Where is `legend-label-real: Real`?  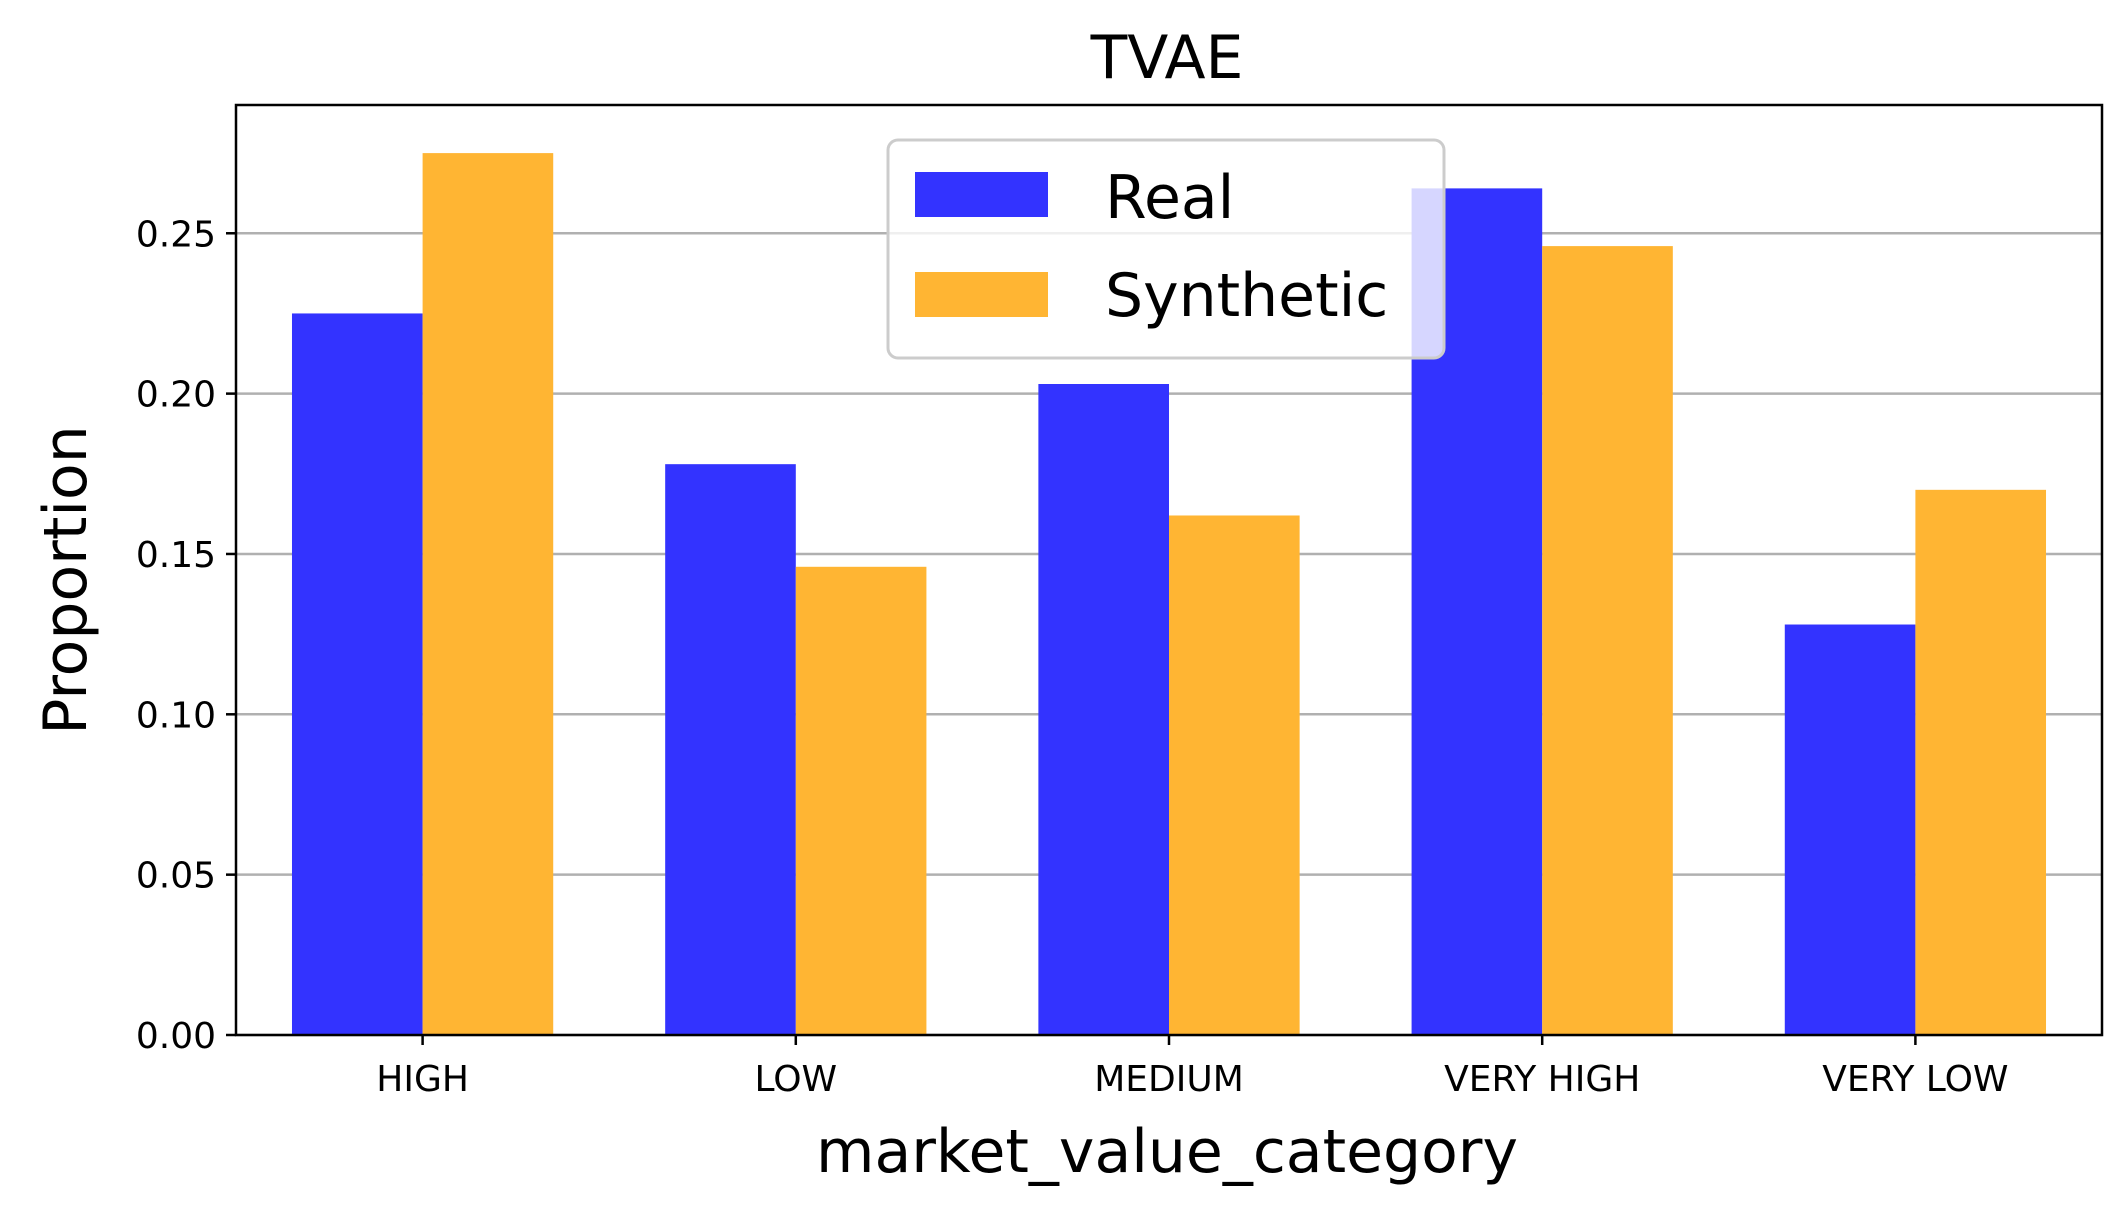 legend-label-real: Real is located at coordinates (1169, 198).